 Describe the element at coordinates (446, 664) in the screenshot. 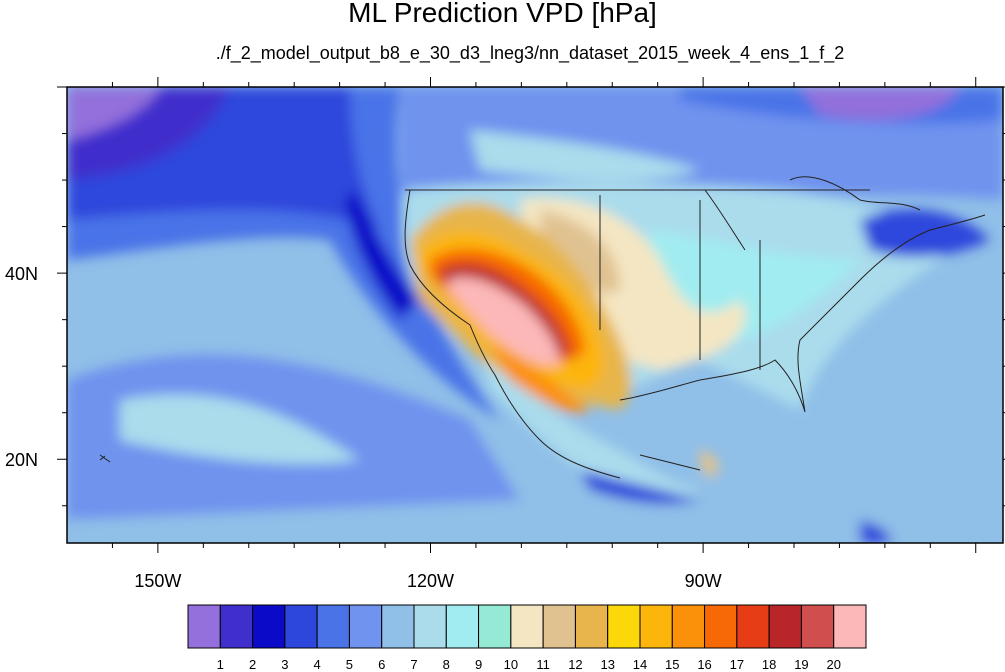

I see `colorbar-label: 8` at that location.